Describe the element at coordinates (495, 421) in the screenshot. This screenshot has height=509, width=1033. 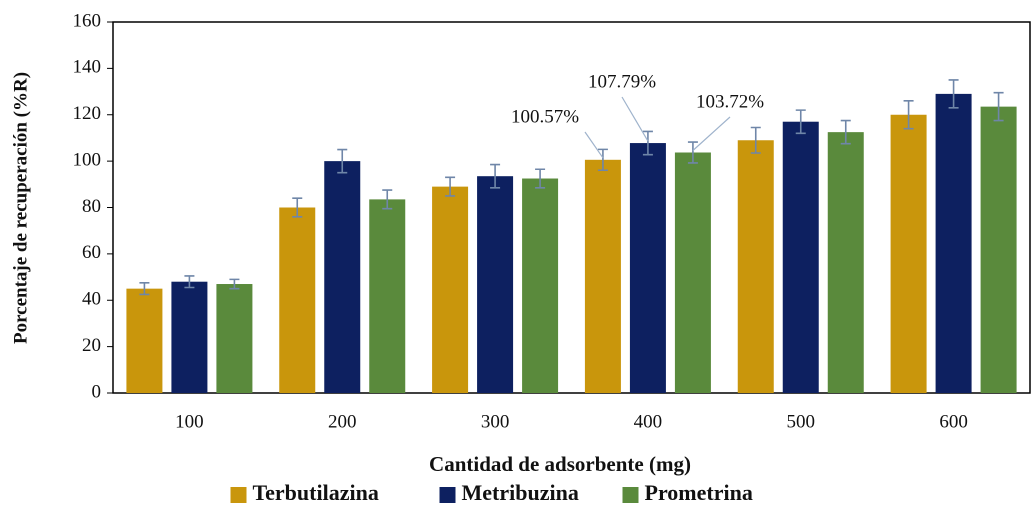
I see `x-tick-label: 300` at that location.